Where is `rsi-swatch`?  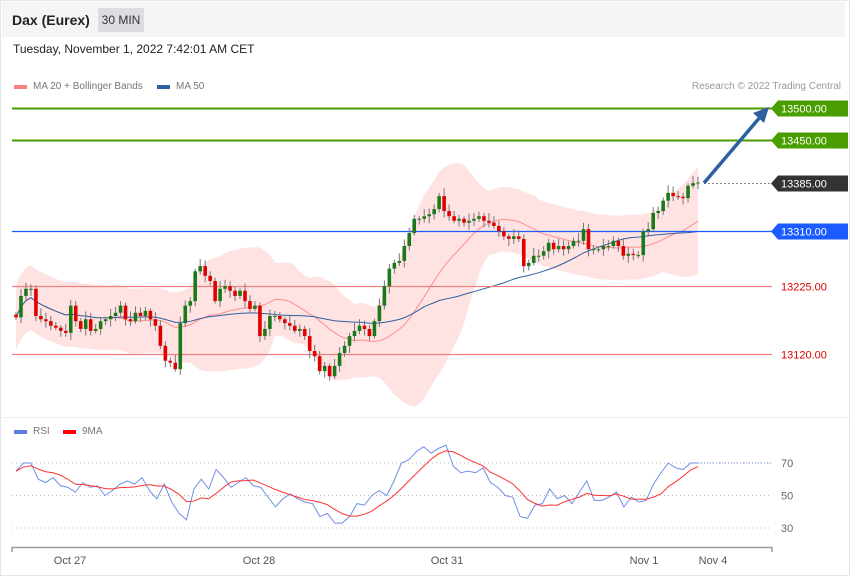
rsi-swatch is located at coordinates (20, 431).